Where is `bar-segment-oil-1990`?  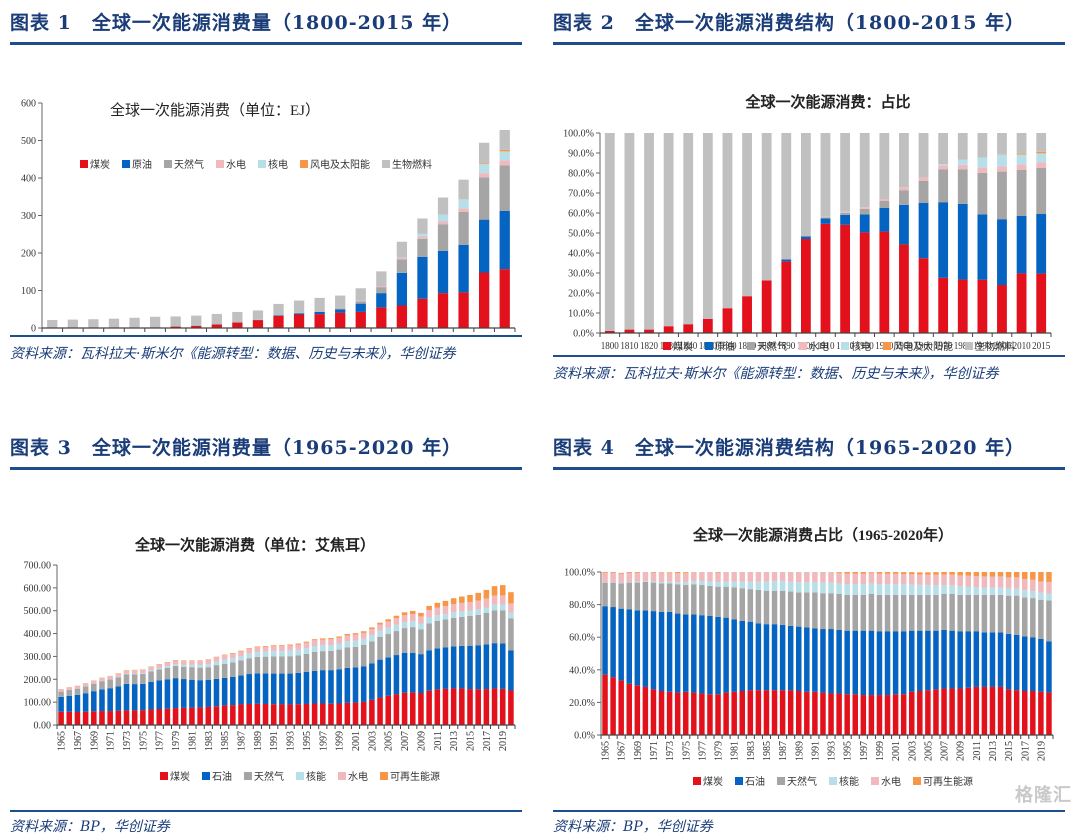
bar-segment-oil-1990 is located at coordinates (982, 246).